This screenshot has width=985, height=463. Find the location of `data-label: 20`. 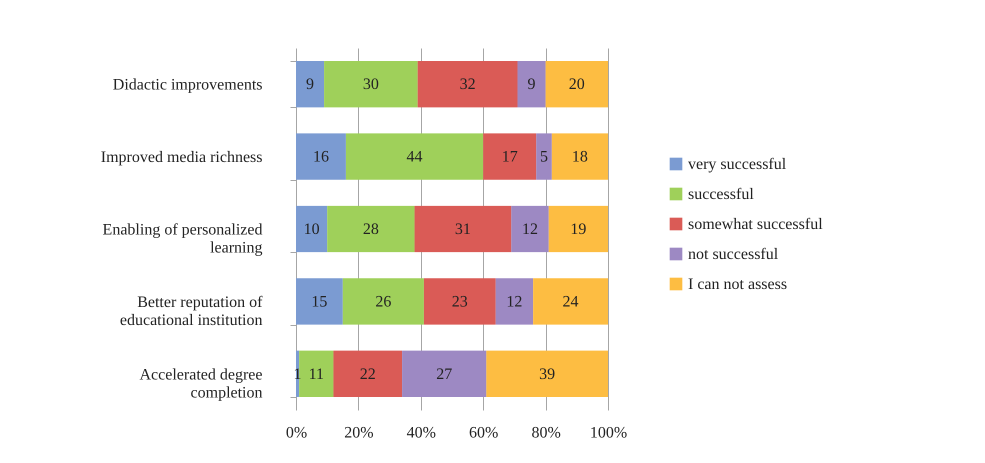

data-label: 20 is located at coordinates (576, 85).